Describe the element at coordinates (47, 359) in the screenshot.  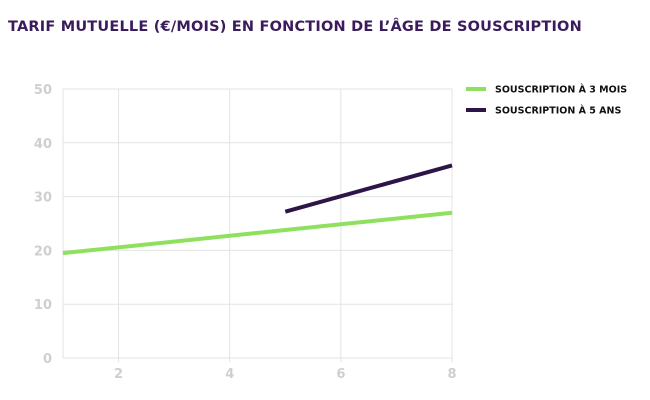
I see `y-tick-label-0: 0` at that location.